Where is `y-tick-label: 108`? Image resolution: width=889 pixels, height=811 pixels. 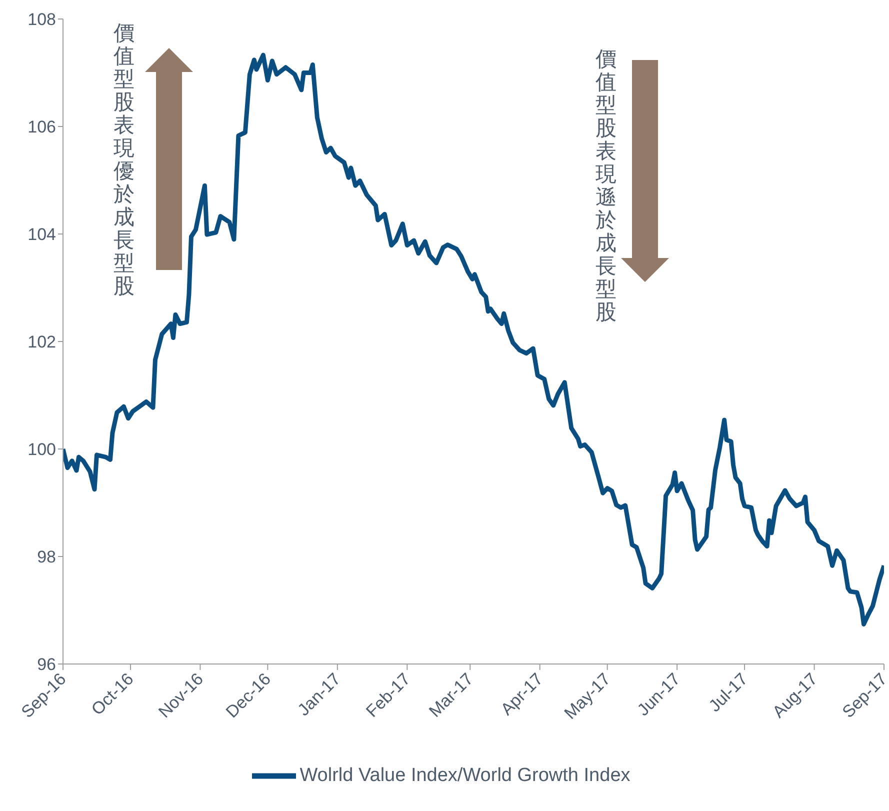 y-tick-label: 108 is located at coordinates (42, 20).